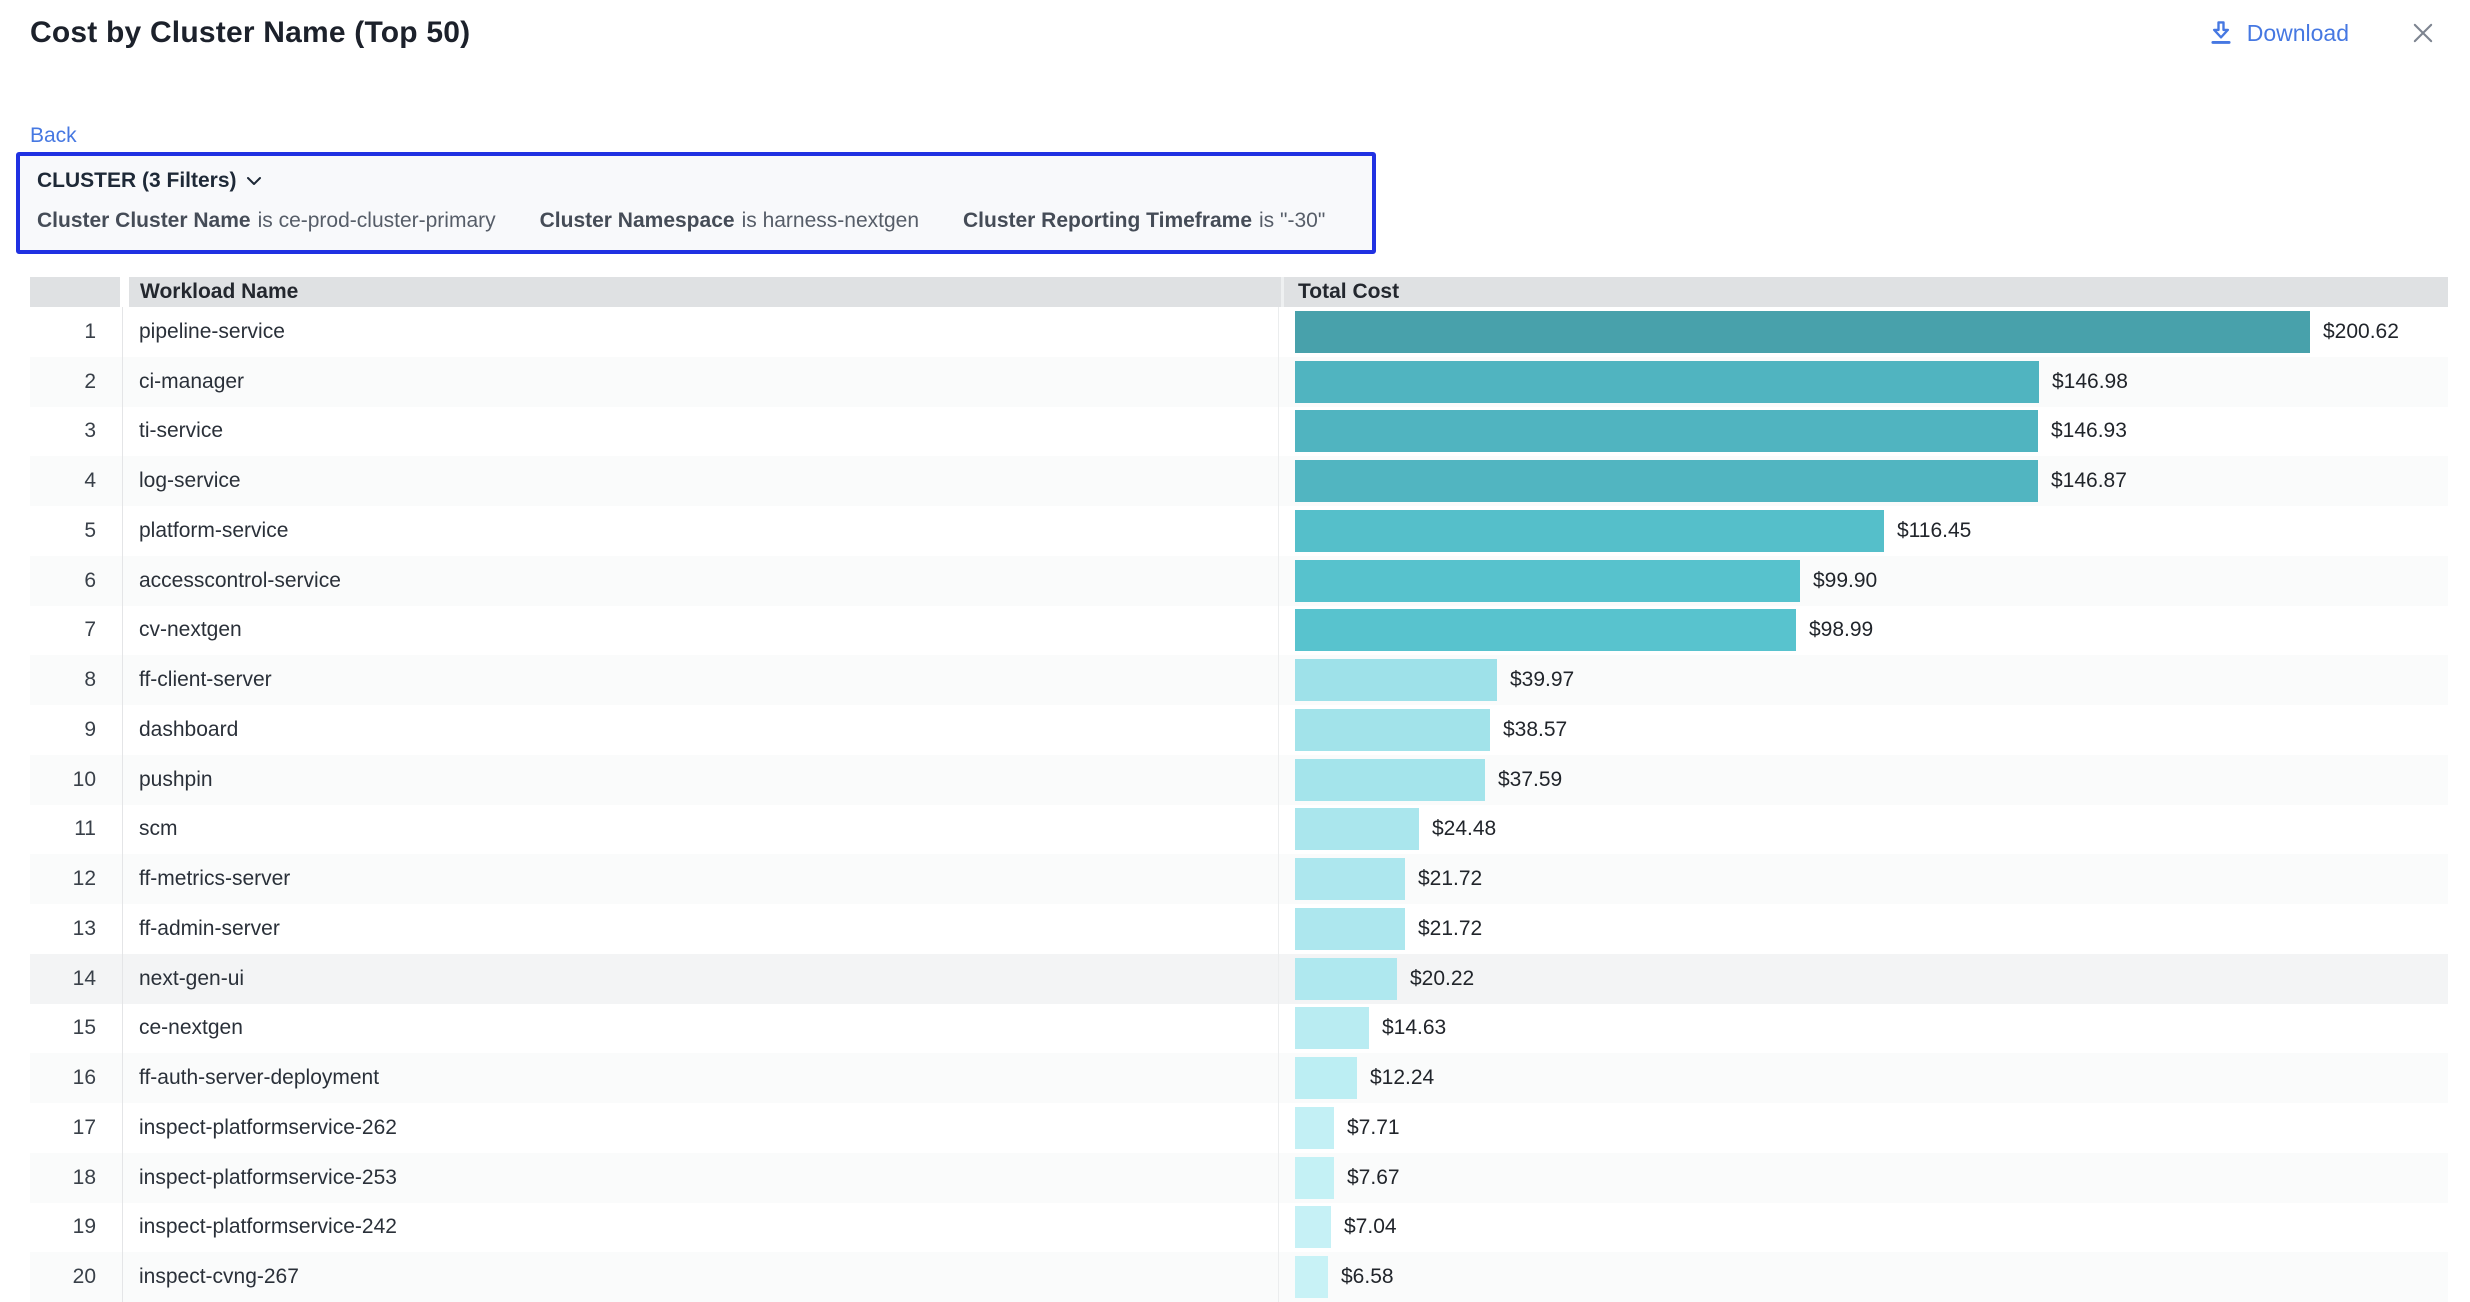  What do you see at coordinates (701, 580) in the screenshot?
I see `workload-name: accesscontrol-service` at bounding box center [701, 580].